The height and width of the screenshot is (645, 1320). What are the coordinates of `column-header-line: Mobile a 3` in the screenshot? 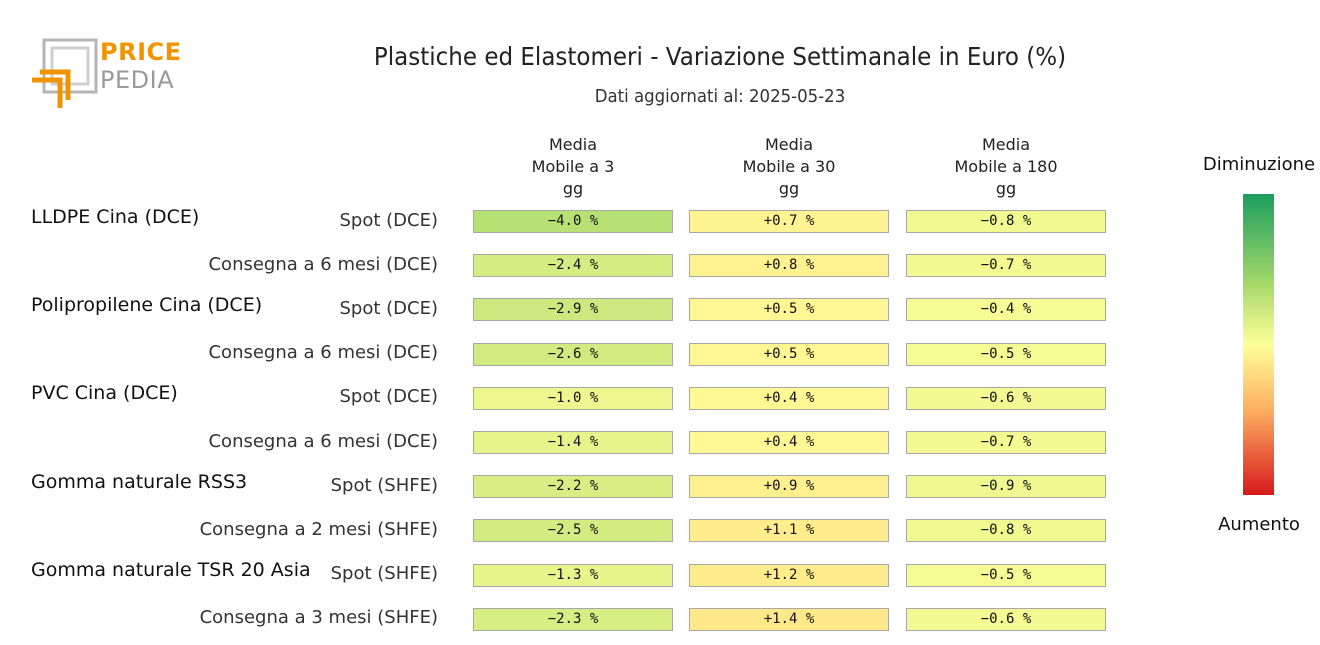 It's located at (573, 166).